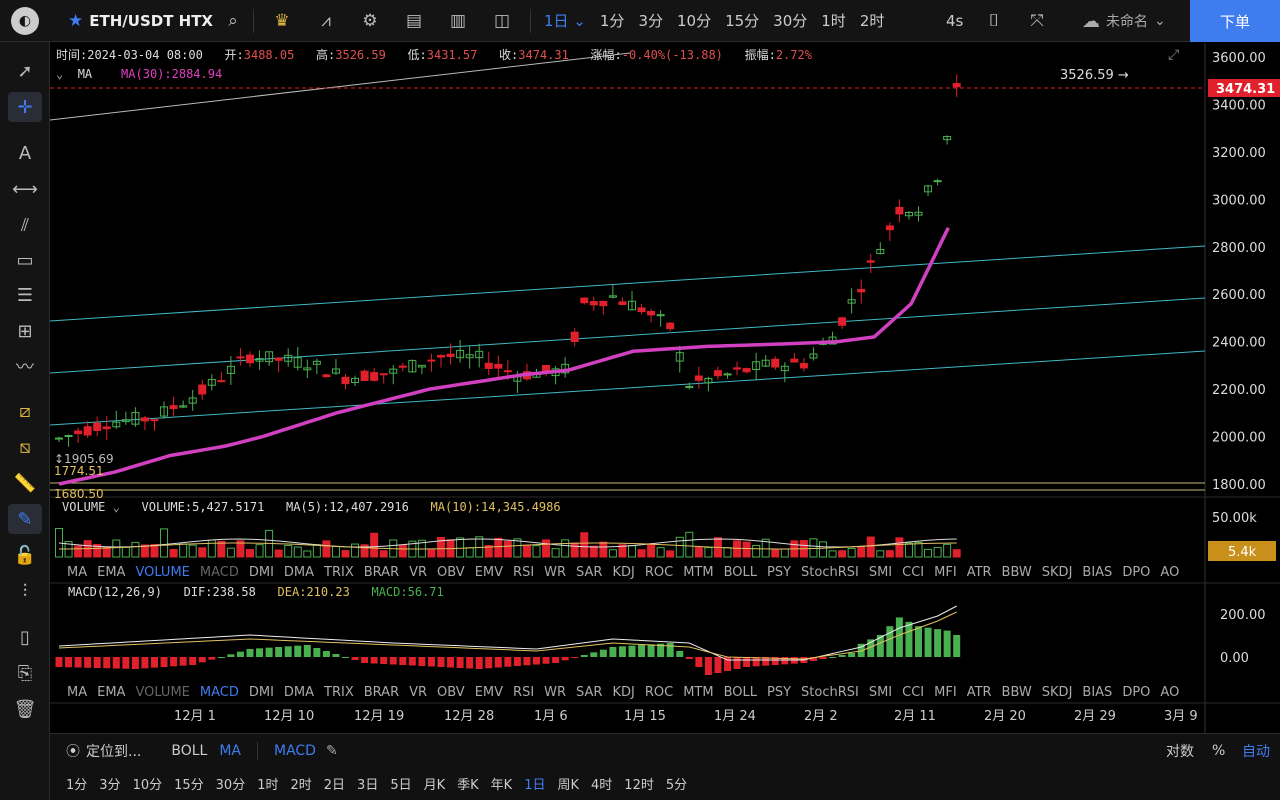 This screenshot has height=800, width=1280. What do you see at coordinates (301, 785) in the screenshot?
I see `quick-interval: 2时` at bounding box center [301, 785].